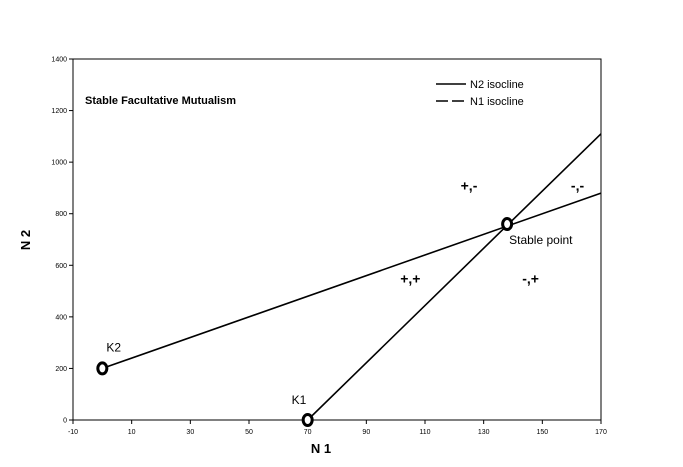  Describe the element at coordinates (424, 432) in the screenshot. I see `x-tick-label: 110` at that location.